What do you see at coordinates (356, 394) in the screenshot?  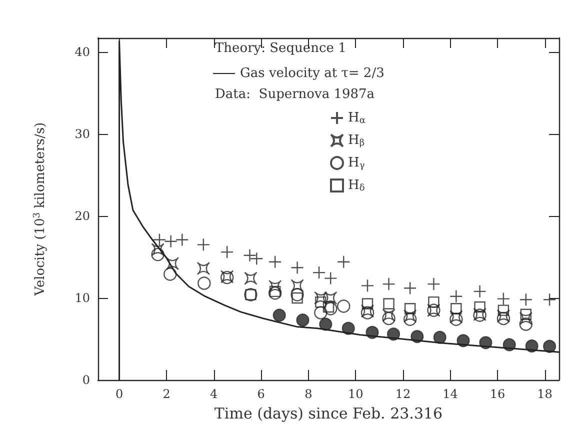 I see `x-tick-label: 10` at bounding box center [356, 394].